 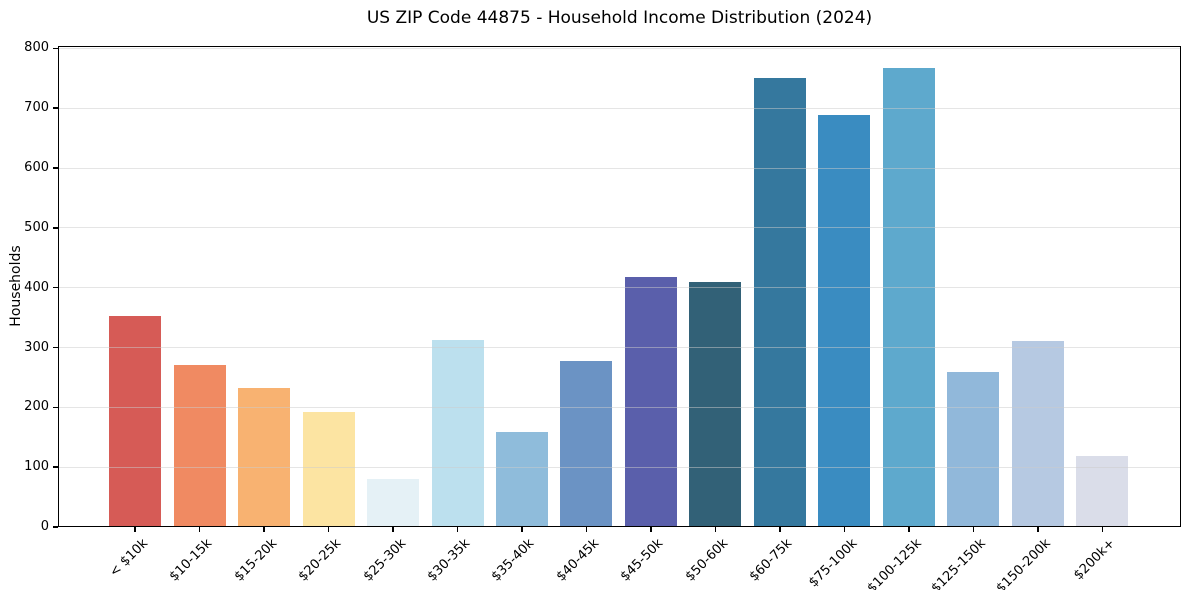 I want to click on y-tick-label: 300, so click(x=36, y=347).